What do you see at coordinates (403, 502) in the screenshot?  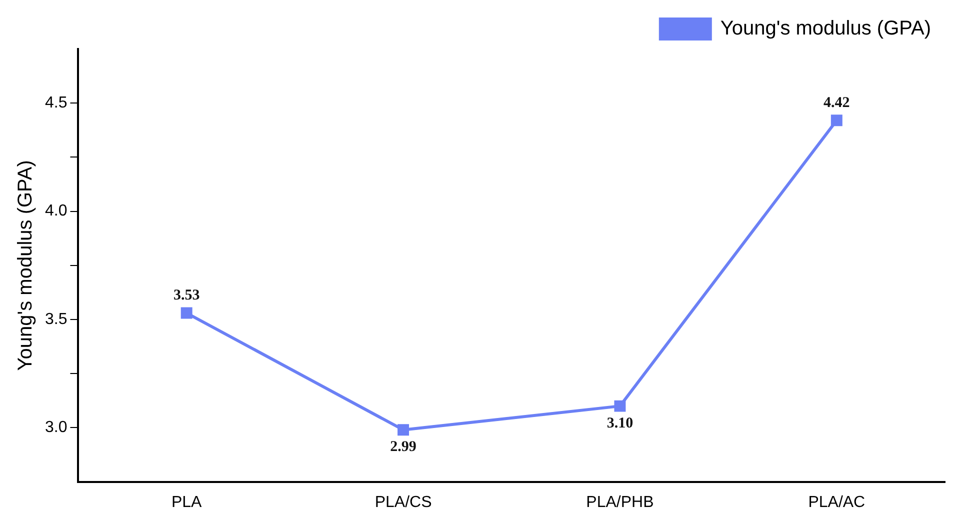 I see `x-tick-label: PLA/CS` at bounding box center [403, 502].